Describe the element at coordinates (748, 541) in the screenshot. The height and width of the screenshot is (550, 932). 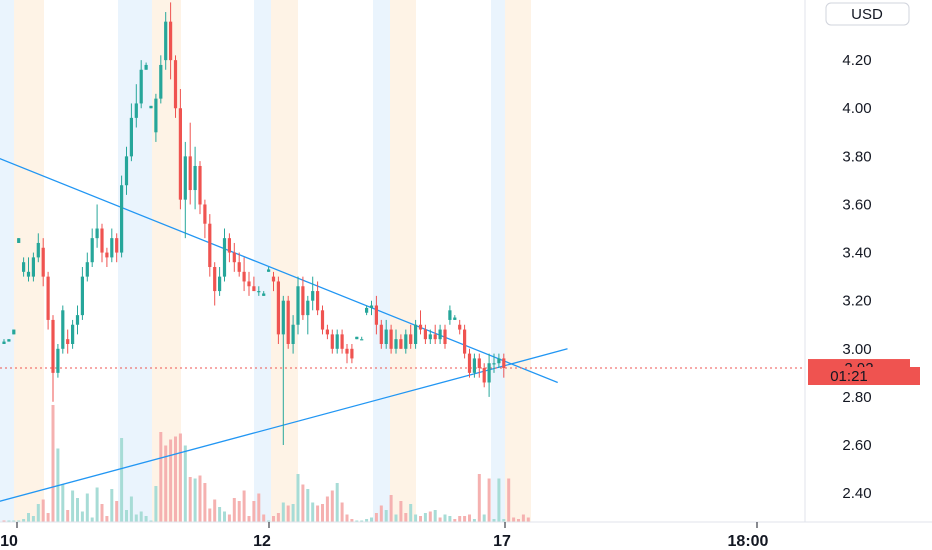
I see `time-label-1800: 18:00` at that location.